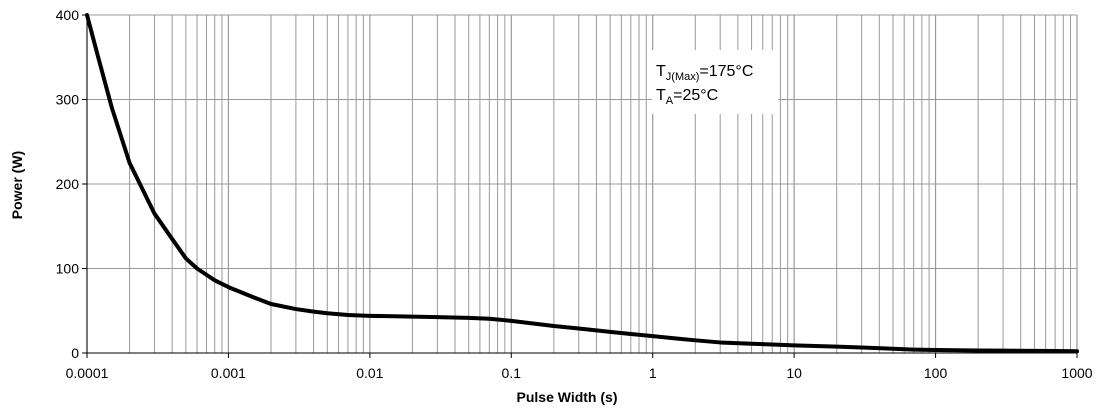  Describe the element at coordinates (567, 397) in the screenshot. I see `x-axis-title: Pulse Width (s)` at that location.